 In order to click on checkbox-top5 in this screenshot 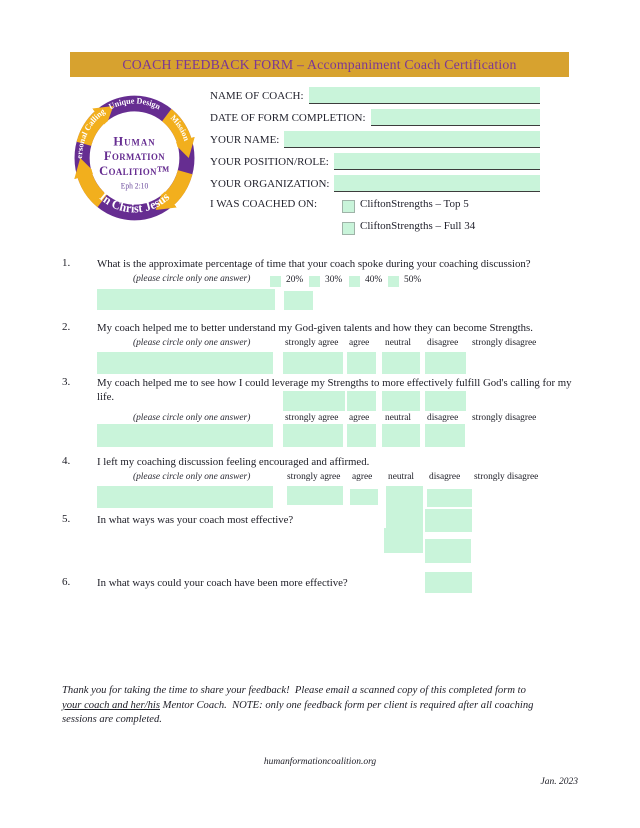, I will do `click(348, 206)`.